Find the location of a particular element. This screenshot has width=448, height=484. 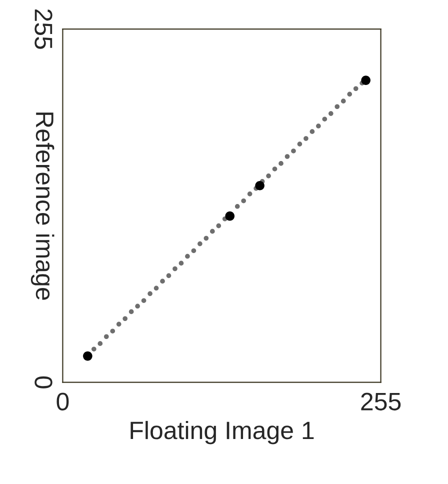

x-axis-title: Floating Image 1 is located at coordinates (222, 432).